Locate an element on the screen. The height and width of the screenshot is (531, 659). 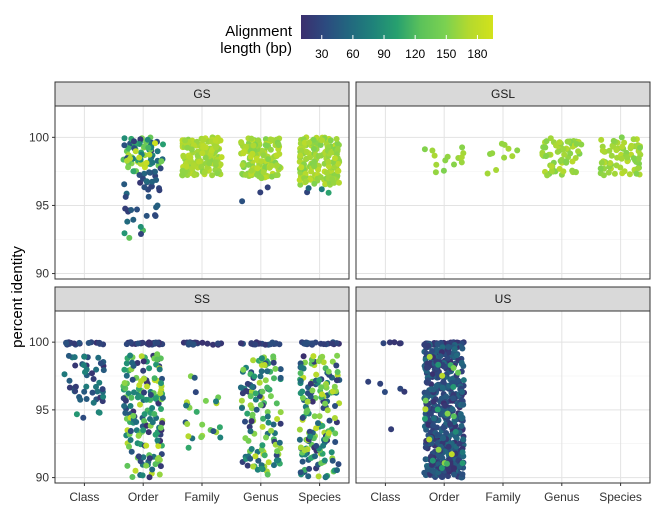
colorbar-tick-label: 90 is located at coordinates (384, 54).